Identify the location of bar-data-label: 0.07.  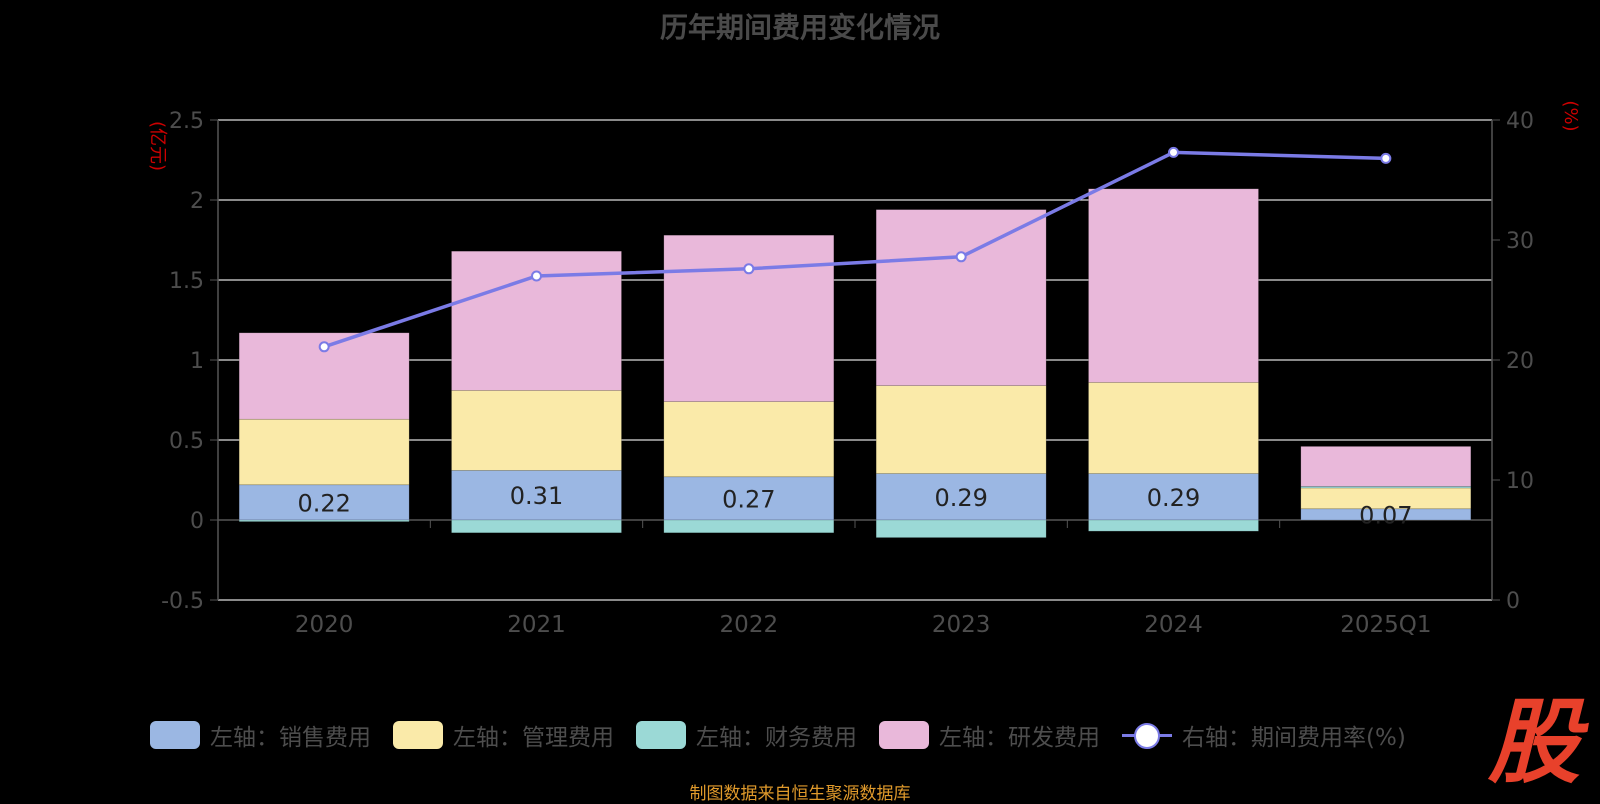
(1385, 515).